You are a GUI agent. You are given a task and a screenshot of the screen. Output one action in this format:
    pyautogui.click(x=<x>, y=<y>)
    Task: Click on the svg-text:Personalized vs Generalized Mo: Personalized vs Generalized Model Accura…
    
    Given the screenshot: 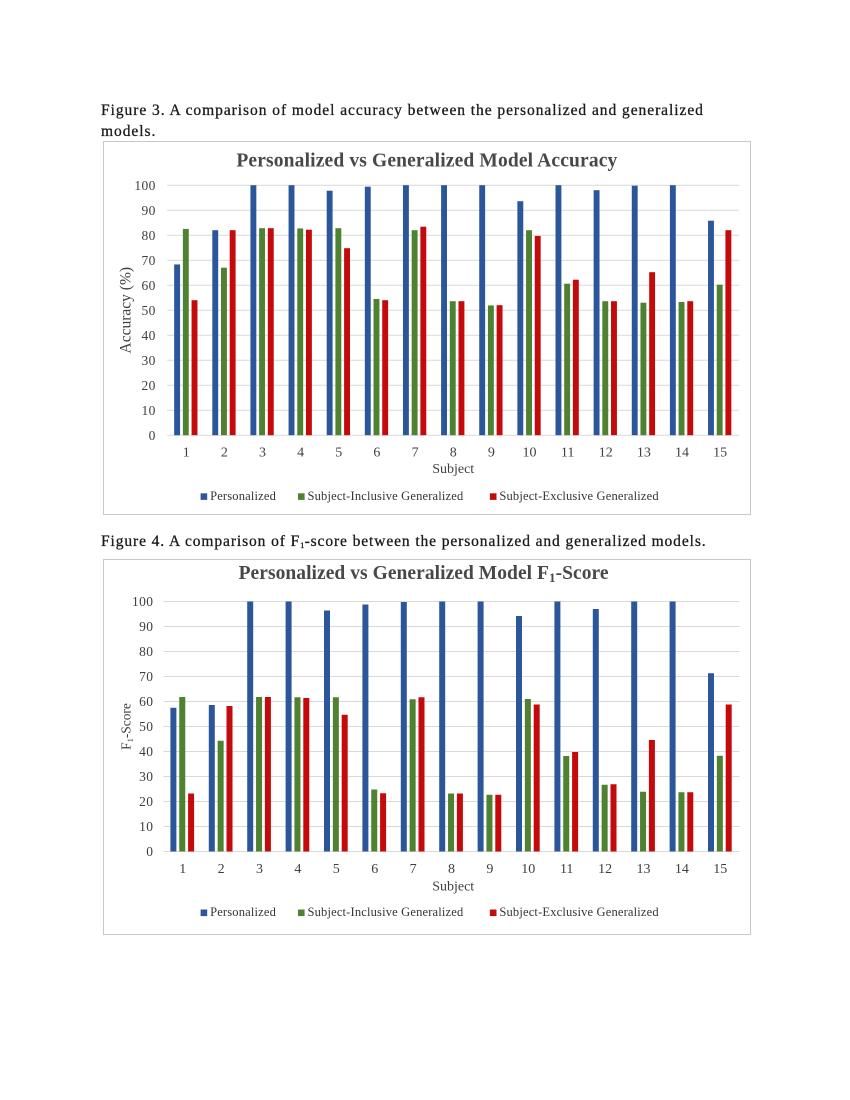 What is the action you would take?
    pyautogui.click(x=426, y=160)
    